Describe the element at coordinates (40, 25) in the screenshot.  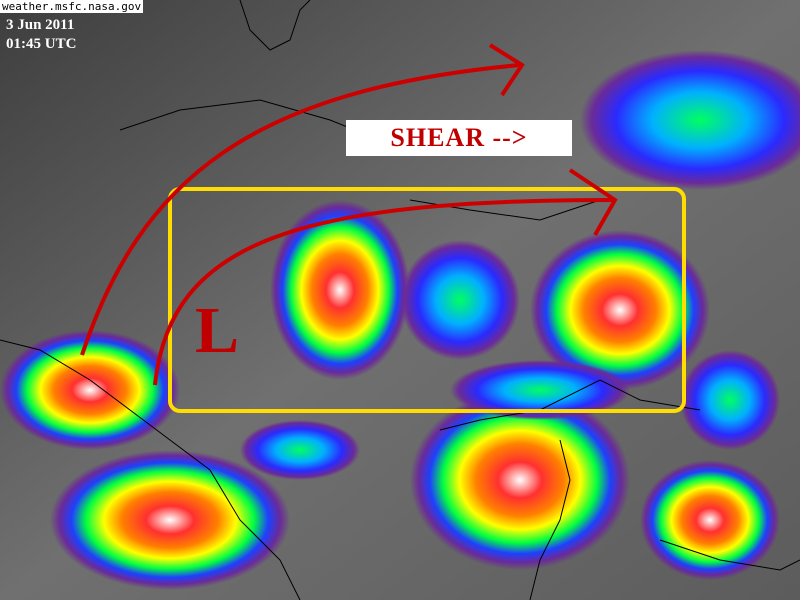
I see `date-label: 3 Jun 2011` at that location.